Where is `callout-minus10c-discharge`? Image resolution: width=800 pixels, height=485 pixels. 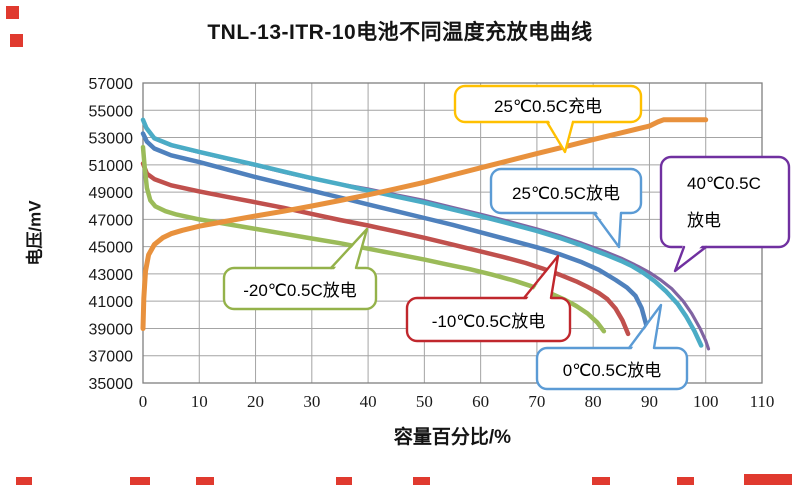
callout-minus10c-discharge is located at coordinates (488, 298).